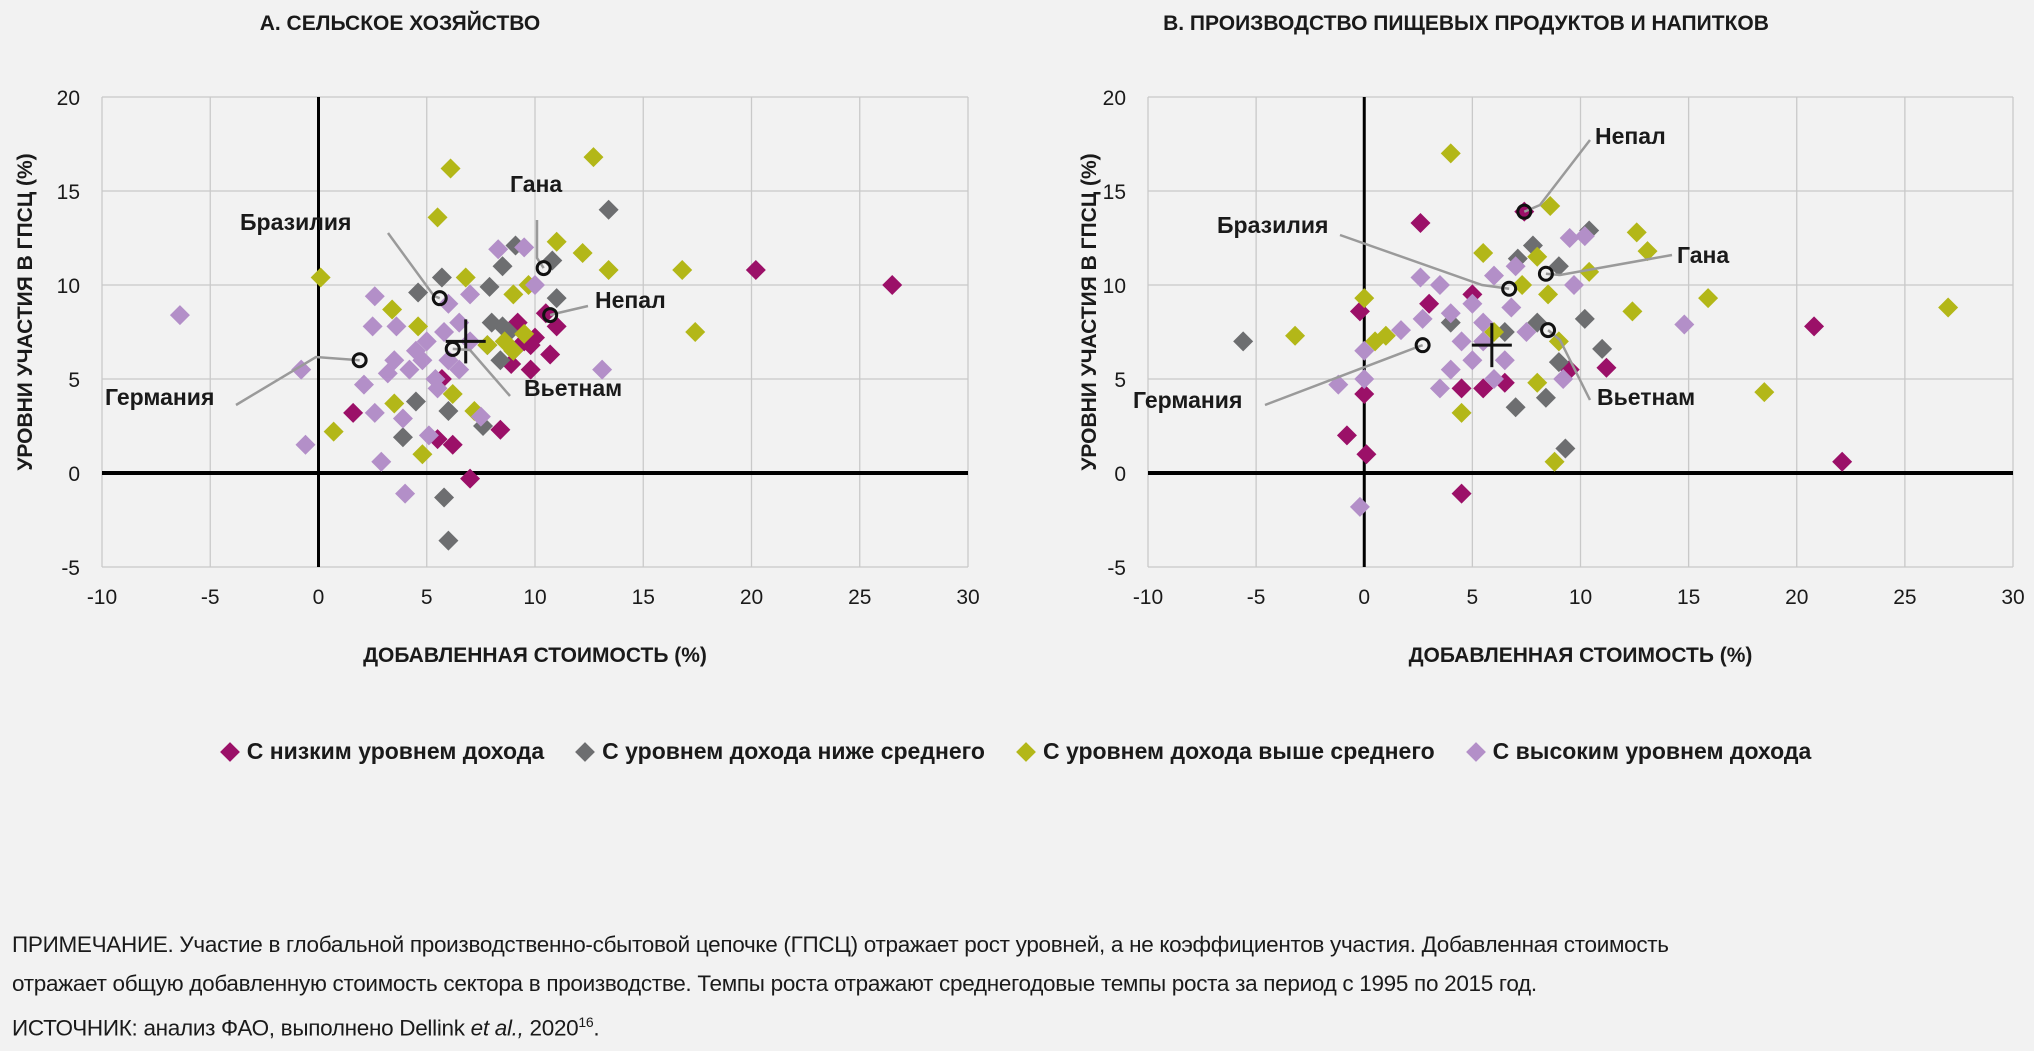 Image resolution: width=2034 pixels, height=1051 pixels. I want to click on source-etal: et al.,, so click(497, 1028).